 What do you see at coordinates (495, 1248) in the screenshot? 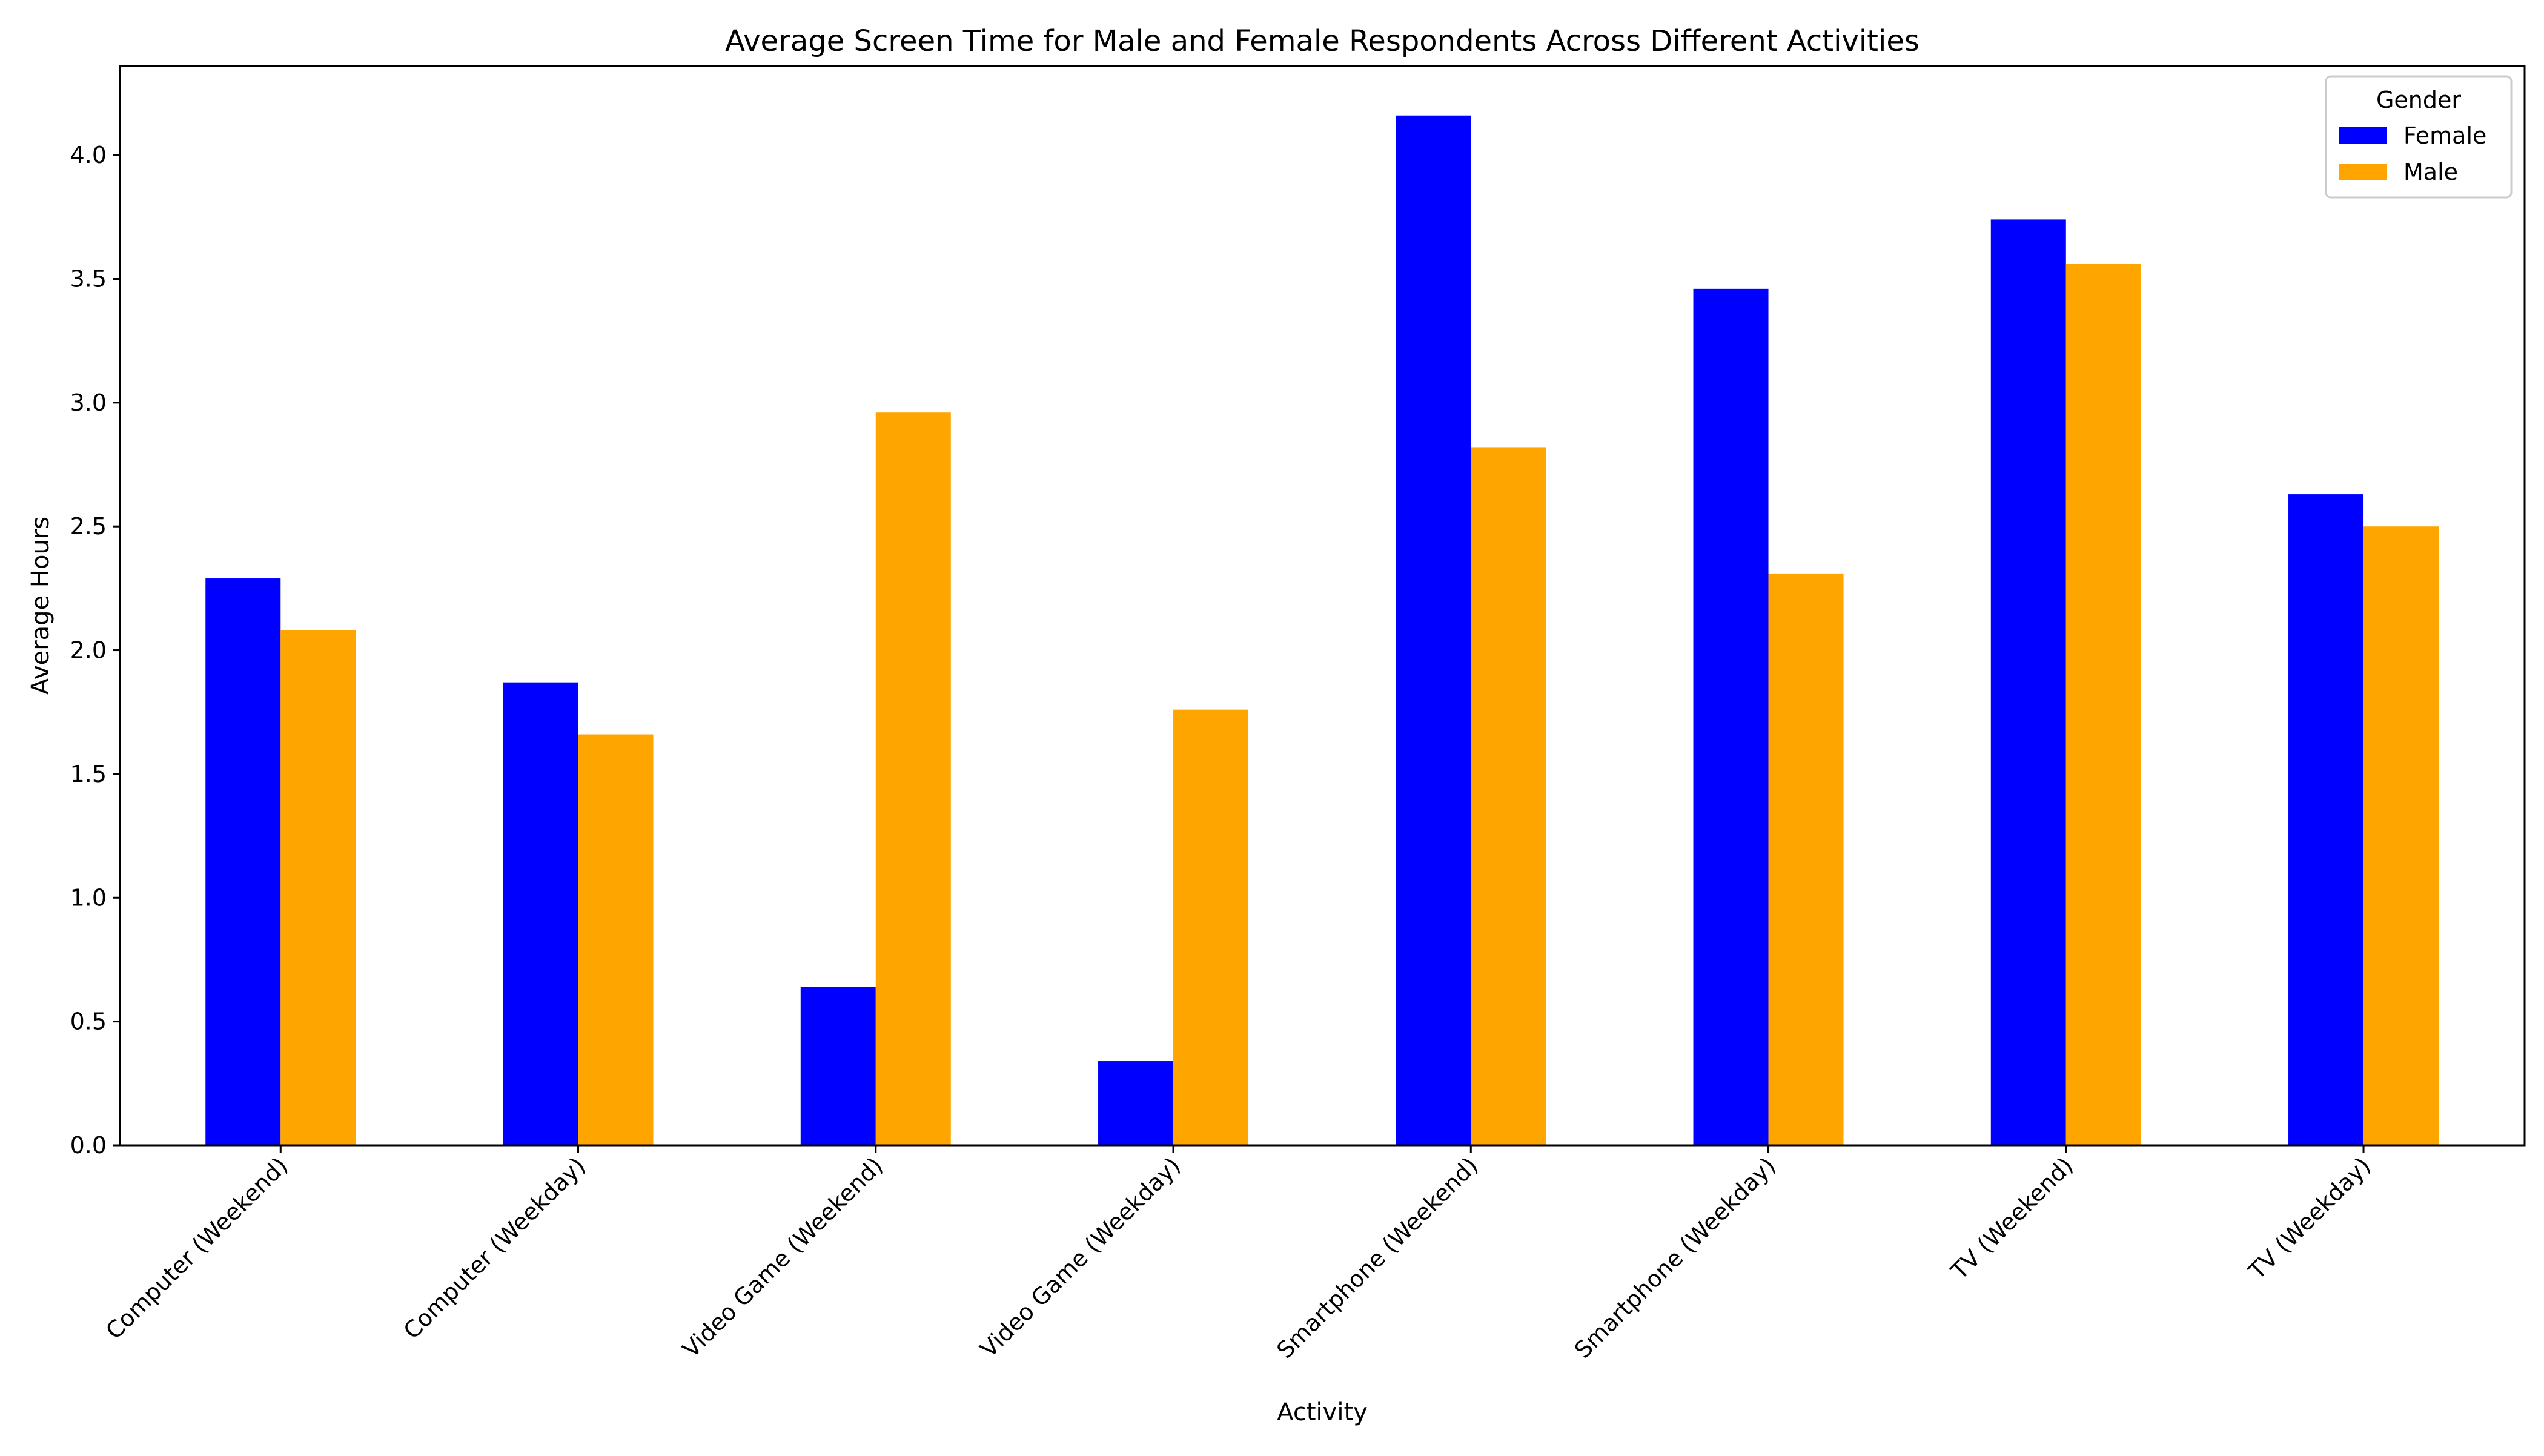
I see `x-tick-label: Computer (Weekday)` at bounding box center [495, 1248].